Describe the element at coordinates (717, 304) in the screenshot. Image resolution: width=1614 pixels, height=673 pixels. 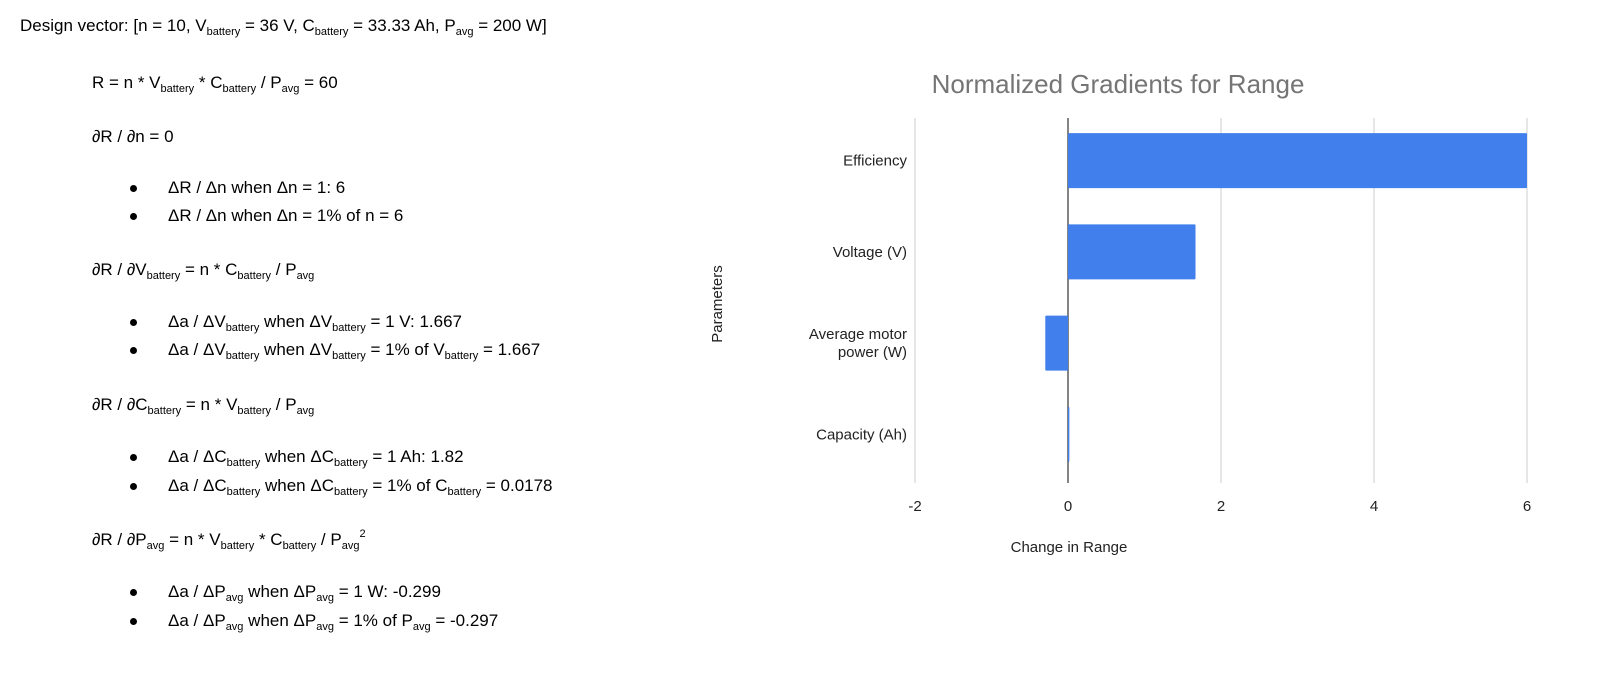
I see `y-axis-label: Parameters` at that location.